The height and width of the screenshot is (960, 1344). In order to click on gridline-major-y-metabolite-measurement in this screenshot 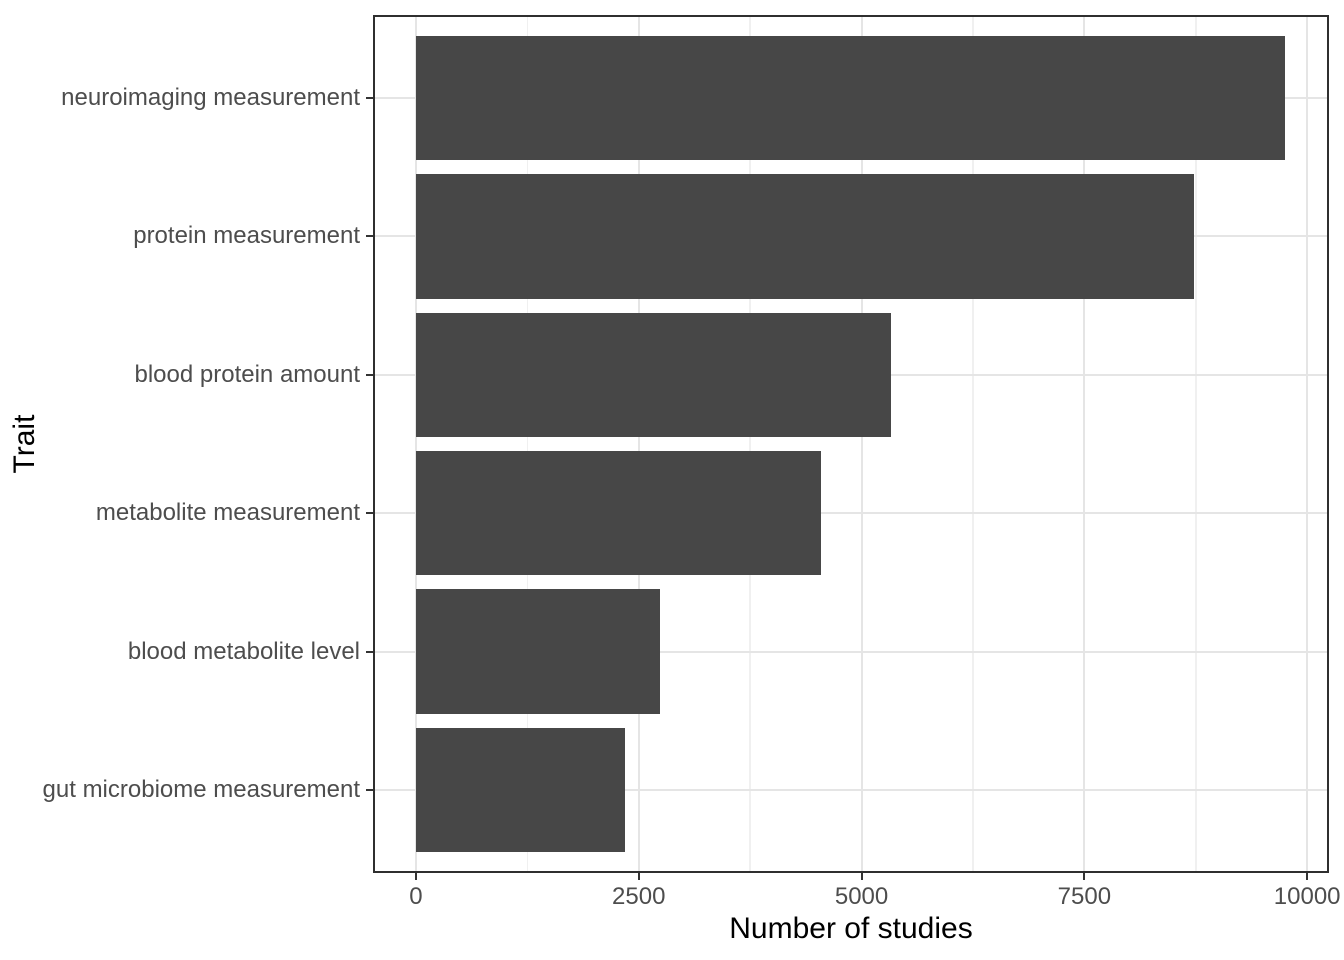, I will do `click(851, 513)`.